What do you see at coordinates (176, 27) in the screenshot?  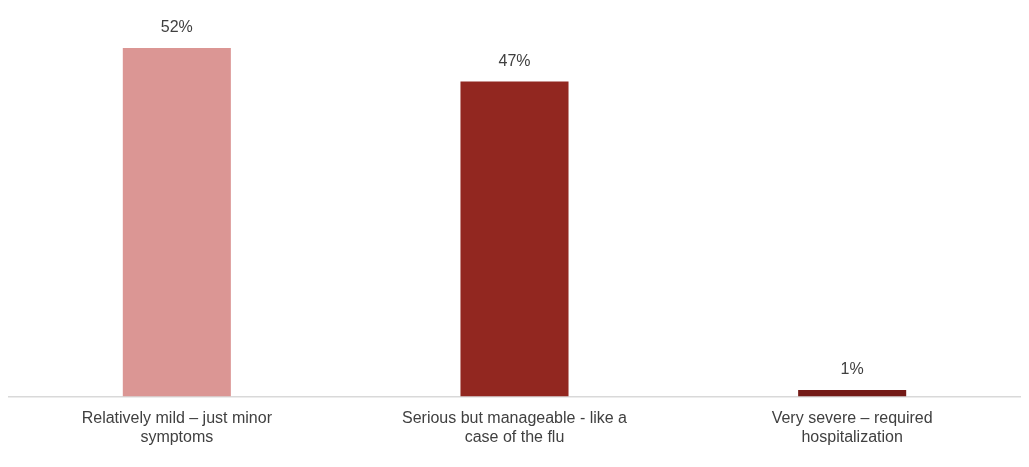 I see `data-label: 52%` at bounding box center [176, 27].